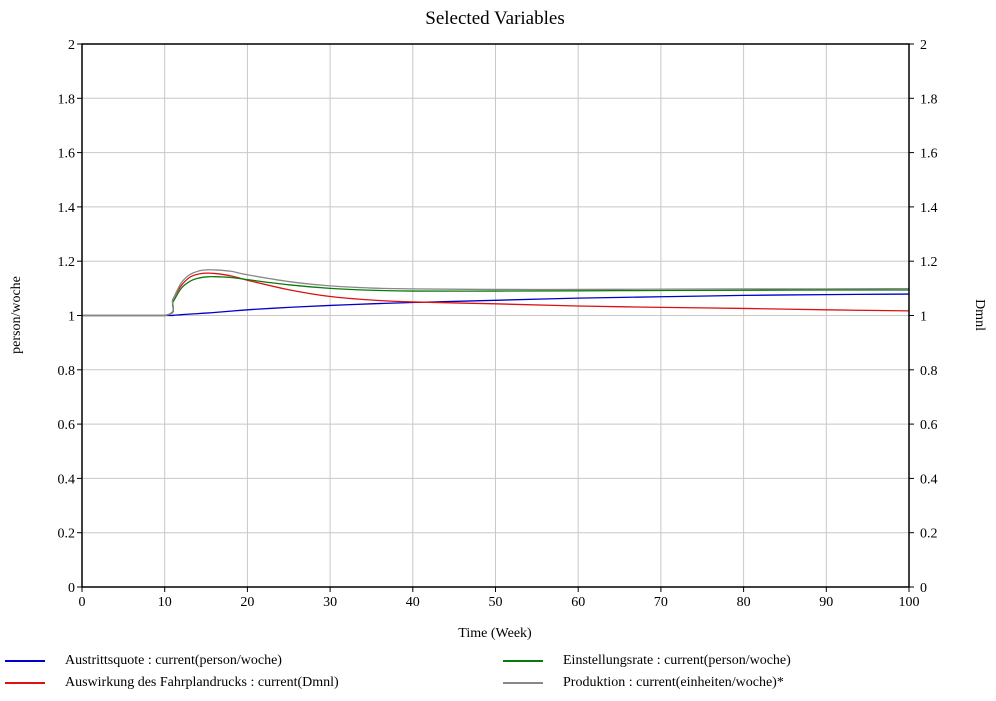 This screenshot has height=701, width=996. Describe the element at coordinates (413, 602) in the screenshot. I see `x-tick-label: 40` at that location.